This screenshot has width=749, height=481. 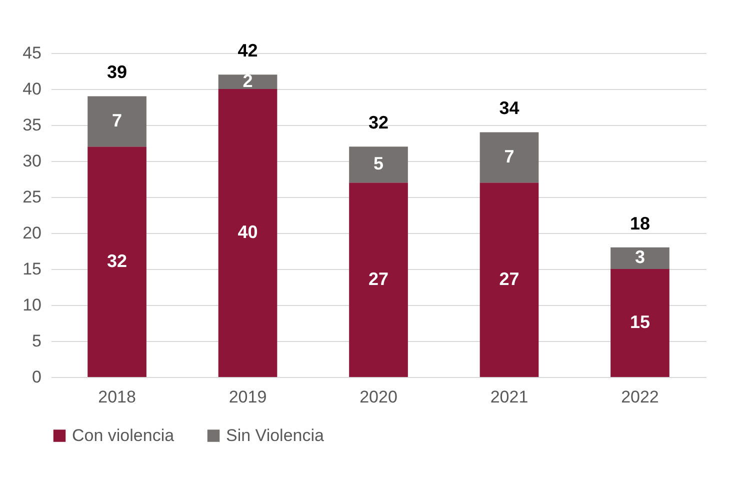 What do you see at coordinates (32, 53) in the screenshot?
I see `y-tick-label: 45` at bounding box center [32, 53].